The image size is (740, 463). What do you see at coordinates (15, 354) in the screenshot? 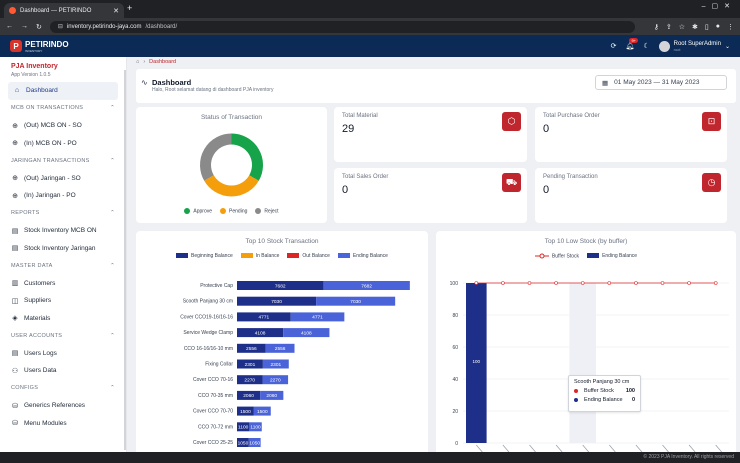
I see `log-icon: ▤` at bounding box center [15, 354].